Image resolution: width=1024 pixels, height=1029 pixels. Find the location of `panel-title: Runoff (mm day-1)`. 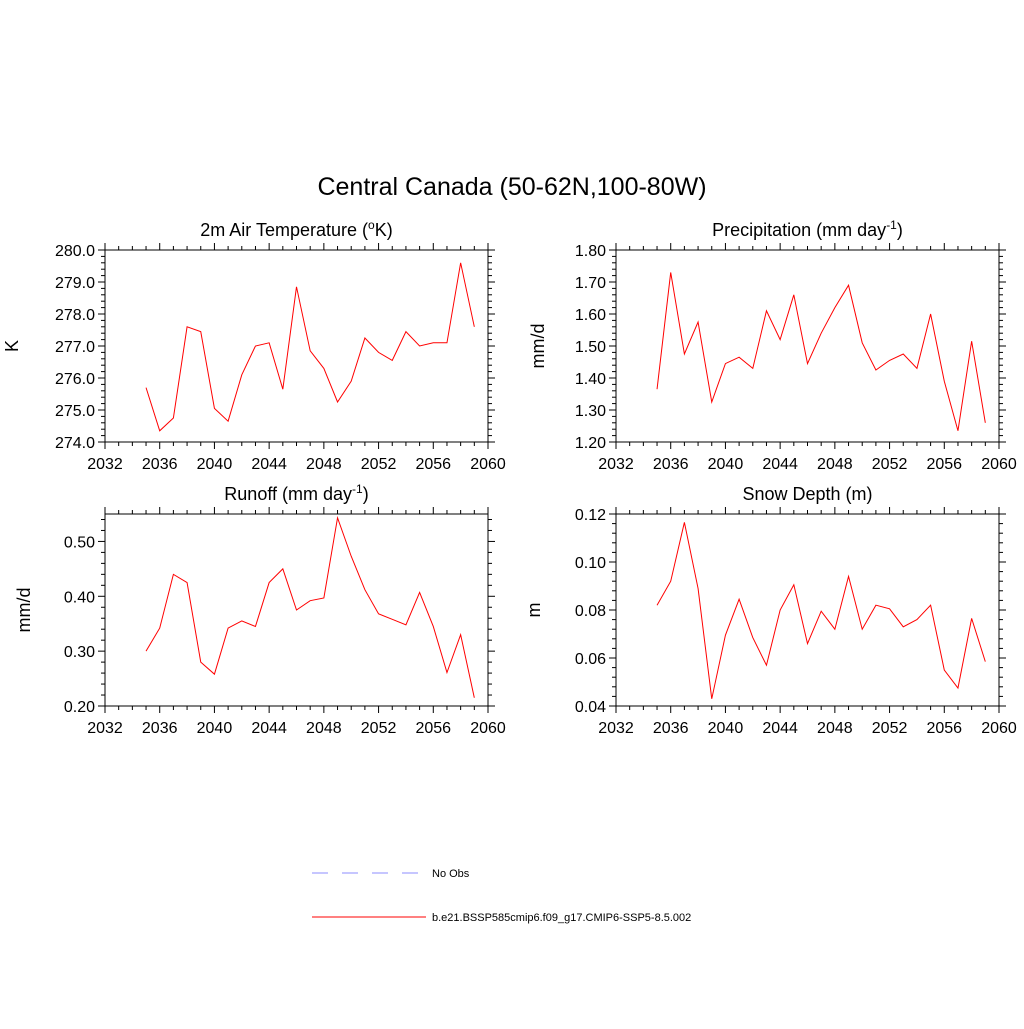

panel-title: Runoff (mm day-1) is located at coordinates (296, 493).